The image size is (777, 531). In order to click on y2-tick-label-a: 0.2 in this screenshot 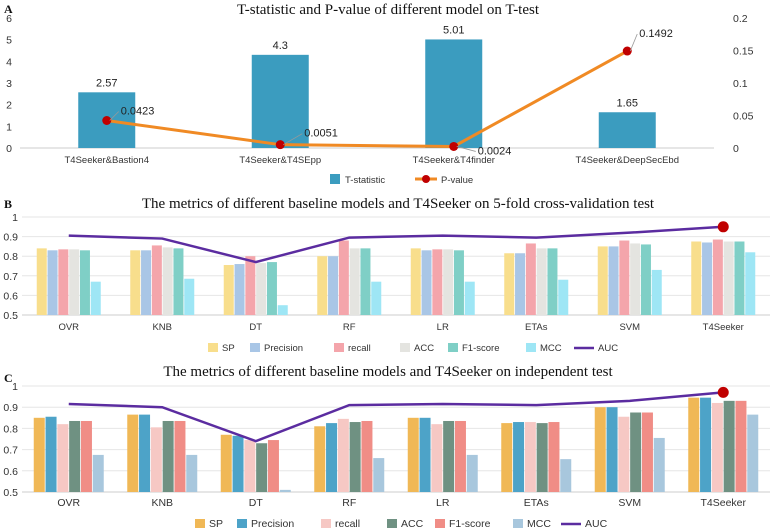, I will do `click(740, 19)`.